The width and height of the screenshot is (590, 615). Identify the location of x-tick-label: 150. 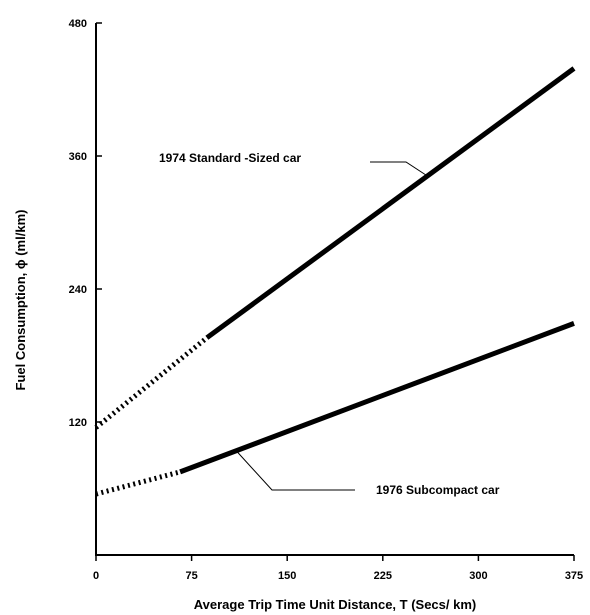
(287, 576).